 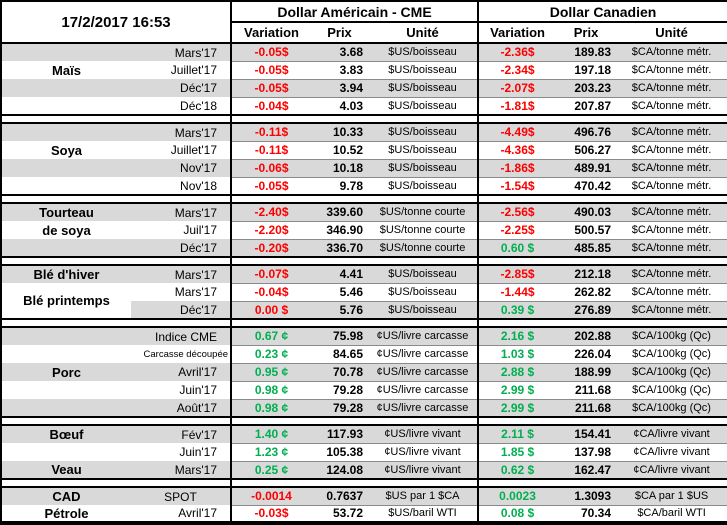 What do you see at coordinates (339, 32) in the screenshot?
I see `usd-price-header: Prix` at bounding box center [339, 32].